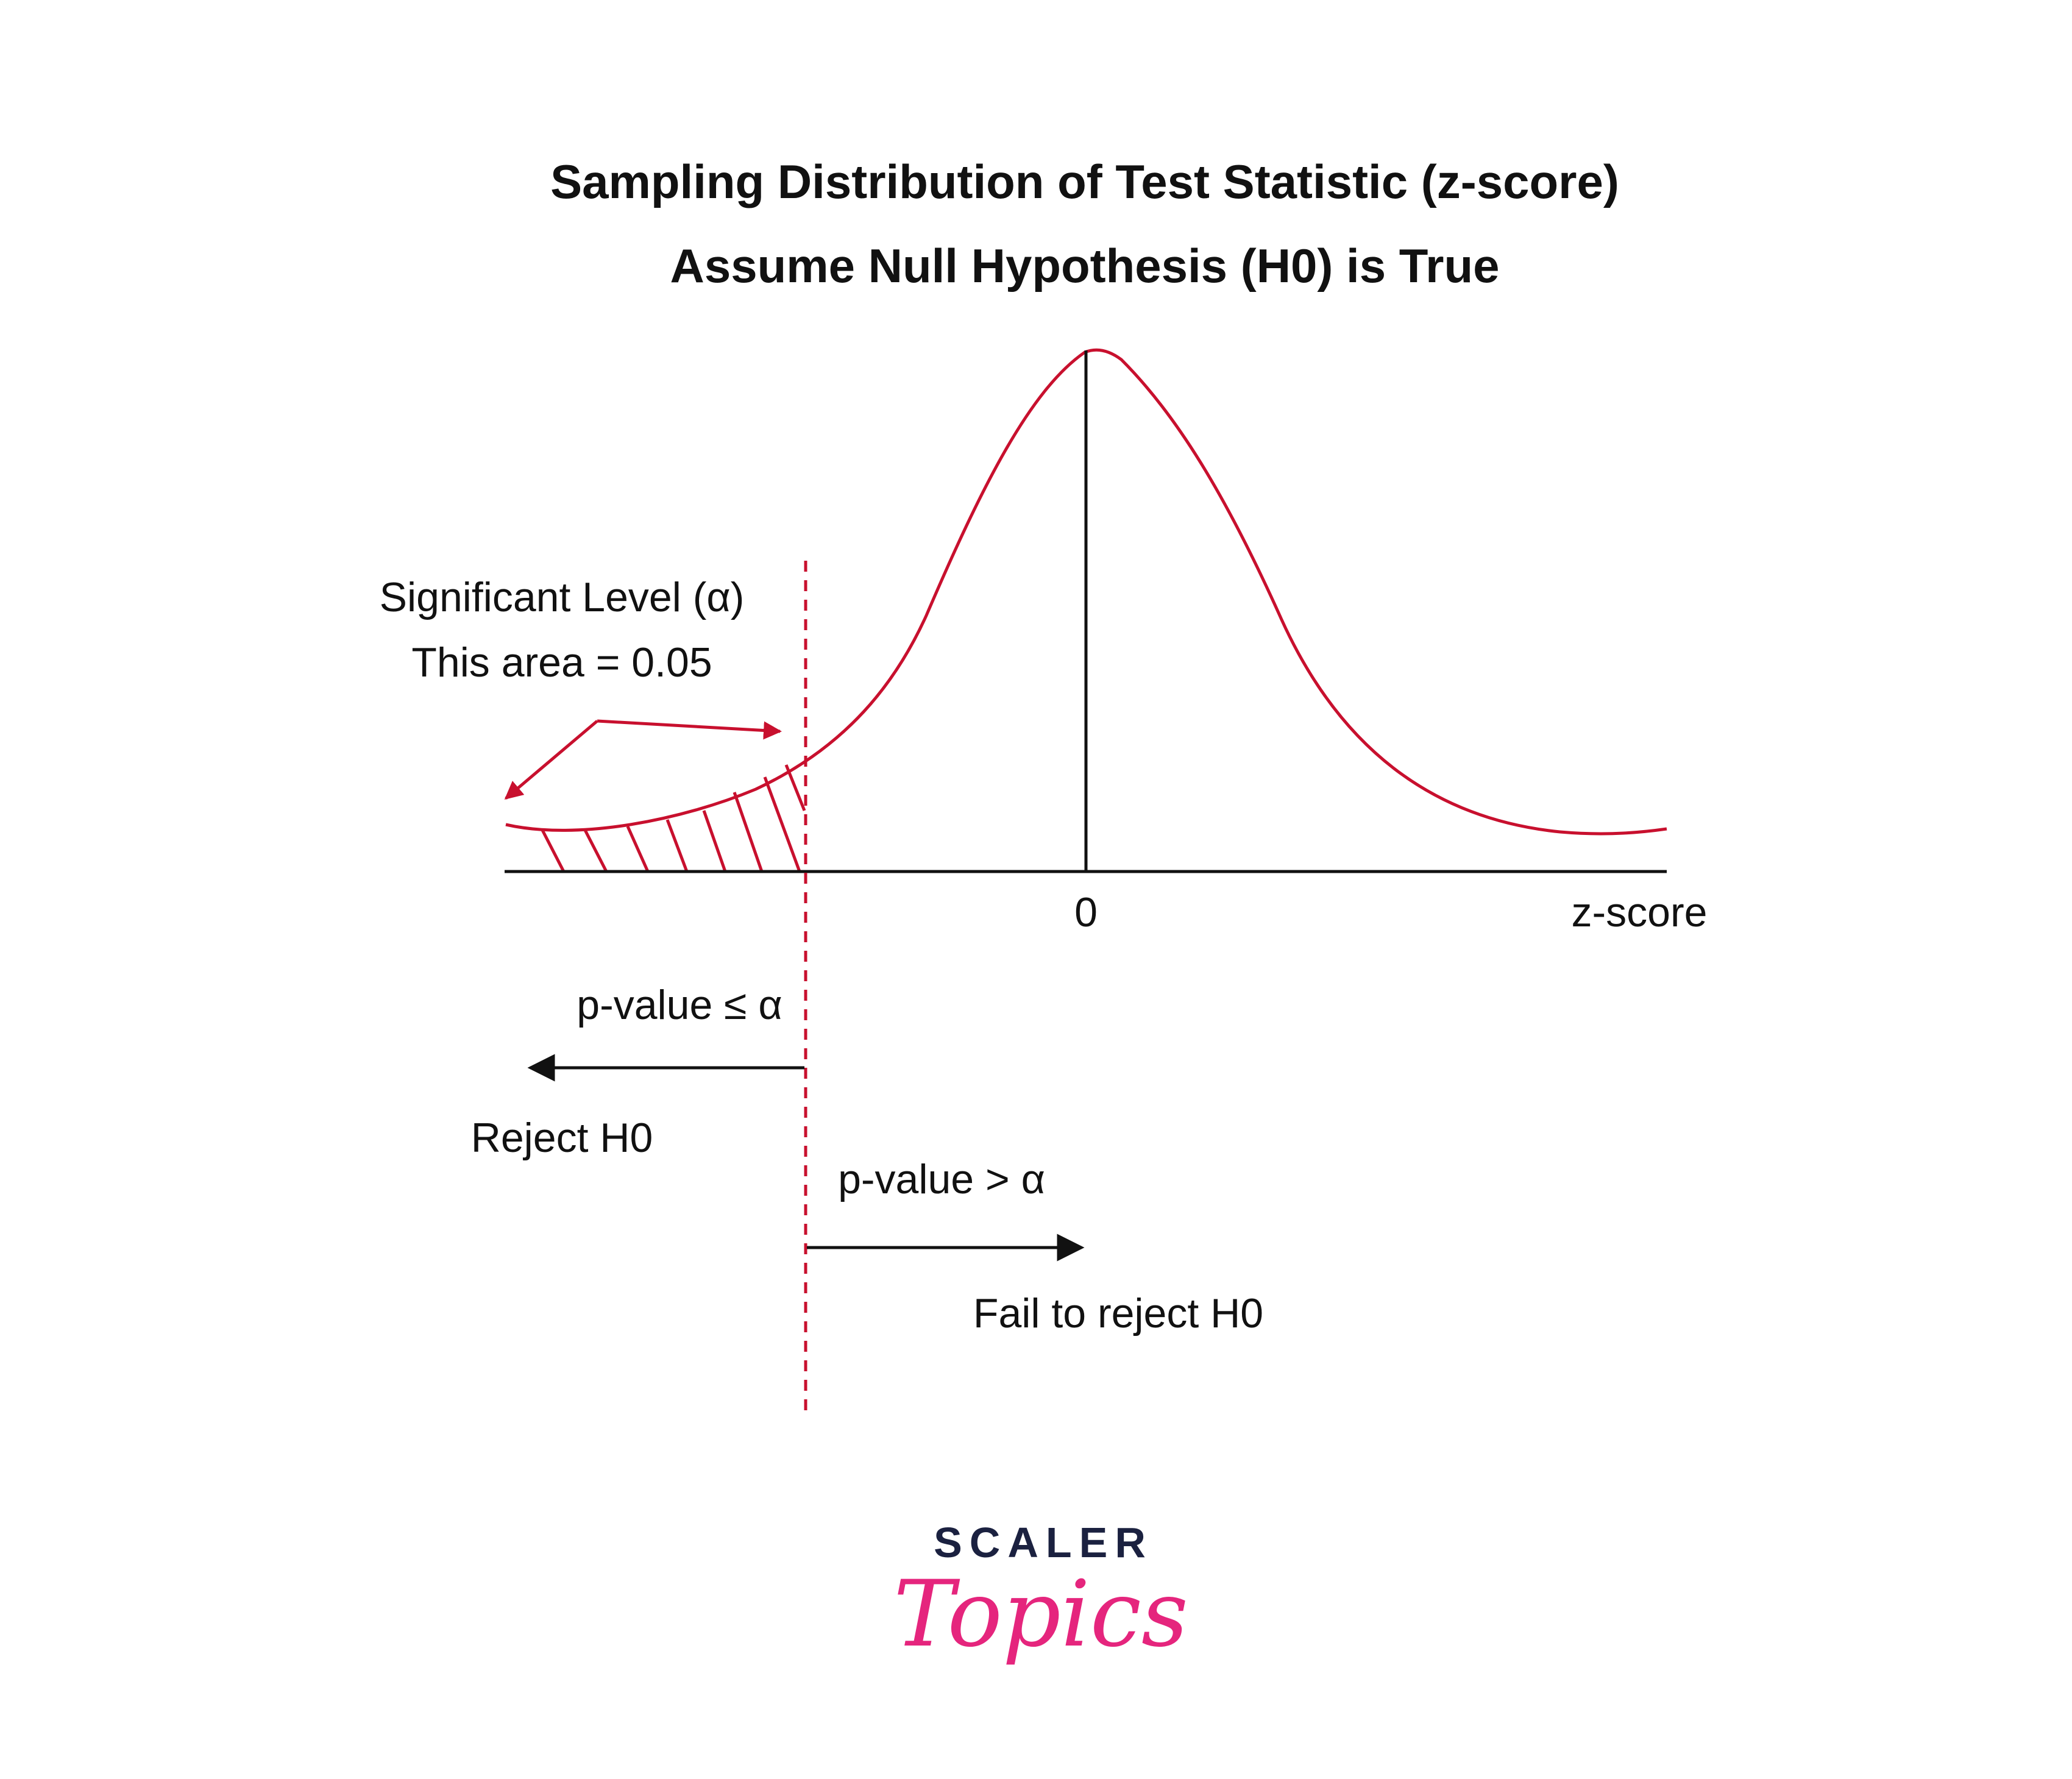 The height and width of the screenshot is (1779, 2072). I want to click on logo-top-text: SCALER, so click(1043, 1542).